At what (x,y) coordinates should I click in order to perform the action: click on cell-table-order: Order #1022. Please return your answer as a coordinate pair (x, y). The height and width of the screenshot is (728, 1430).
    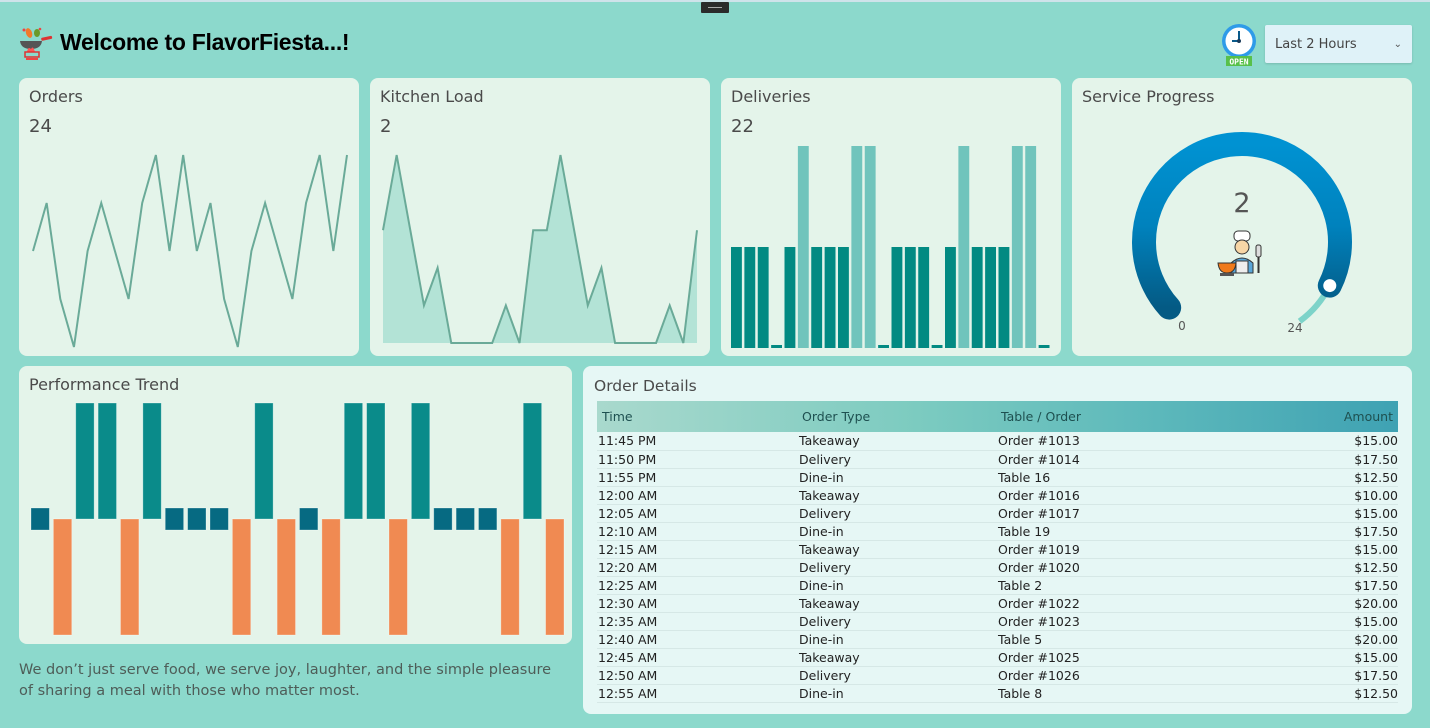
    Looking at the image, I should click on (1096, 603).